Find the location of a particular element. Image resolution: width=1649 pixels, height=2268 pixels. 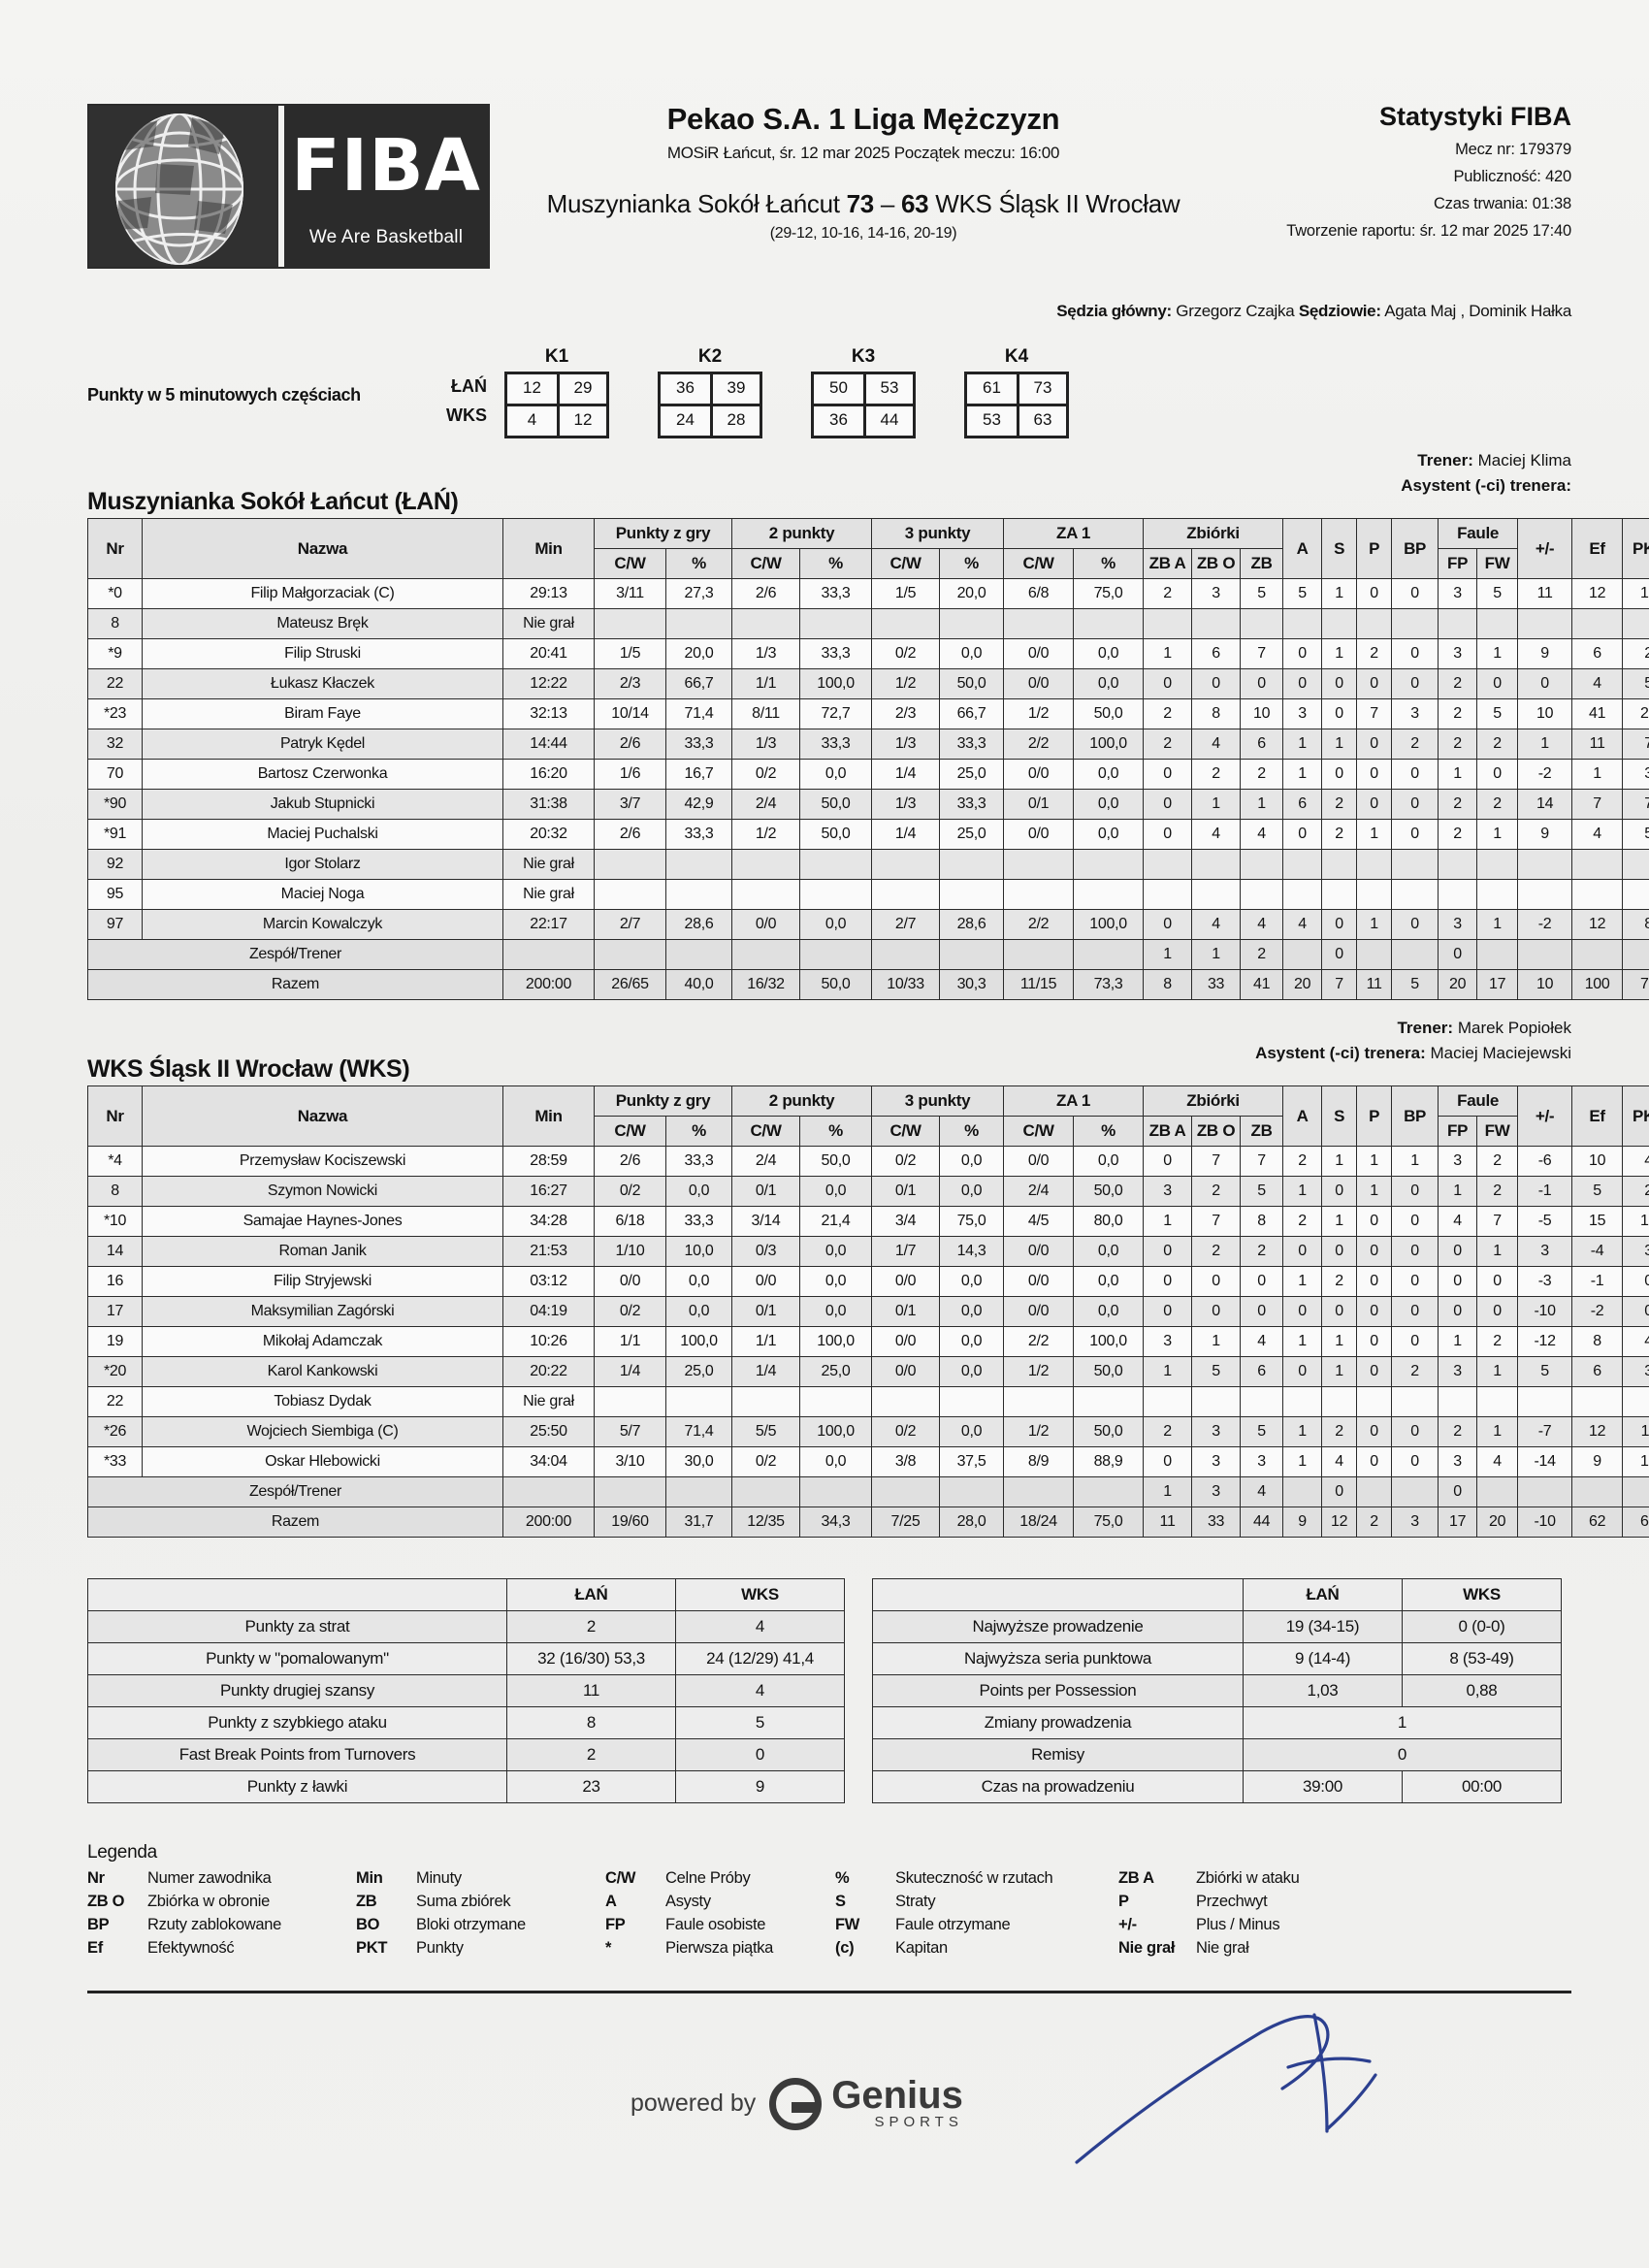

player-reb-off: 2 is located at coordinates (1168, 1431).